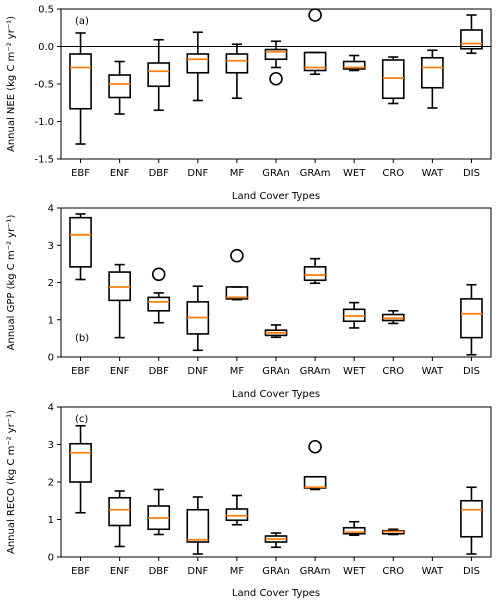  I want to click on y-tick-label: 3, so click(51, 246).